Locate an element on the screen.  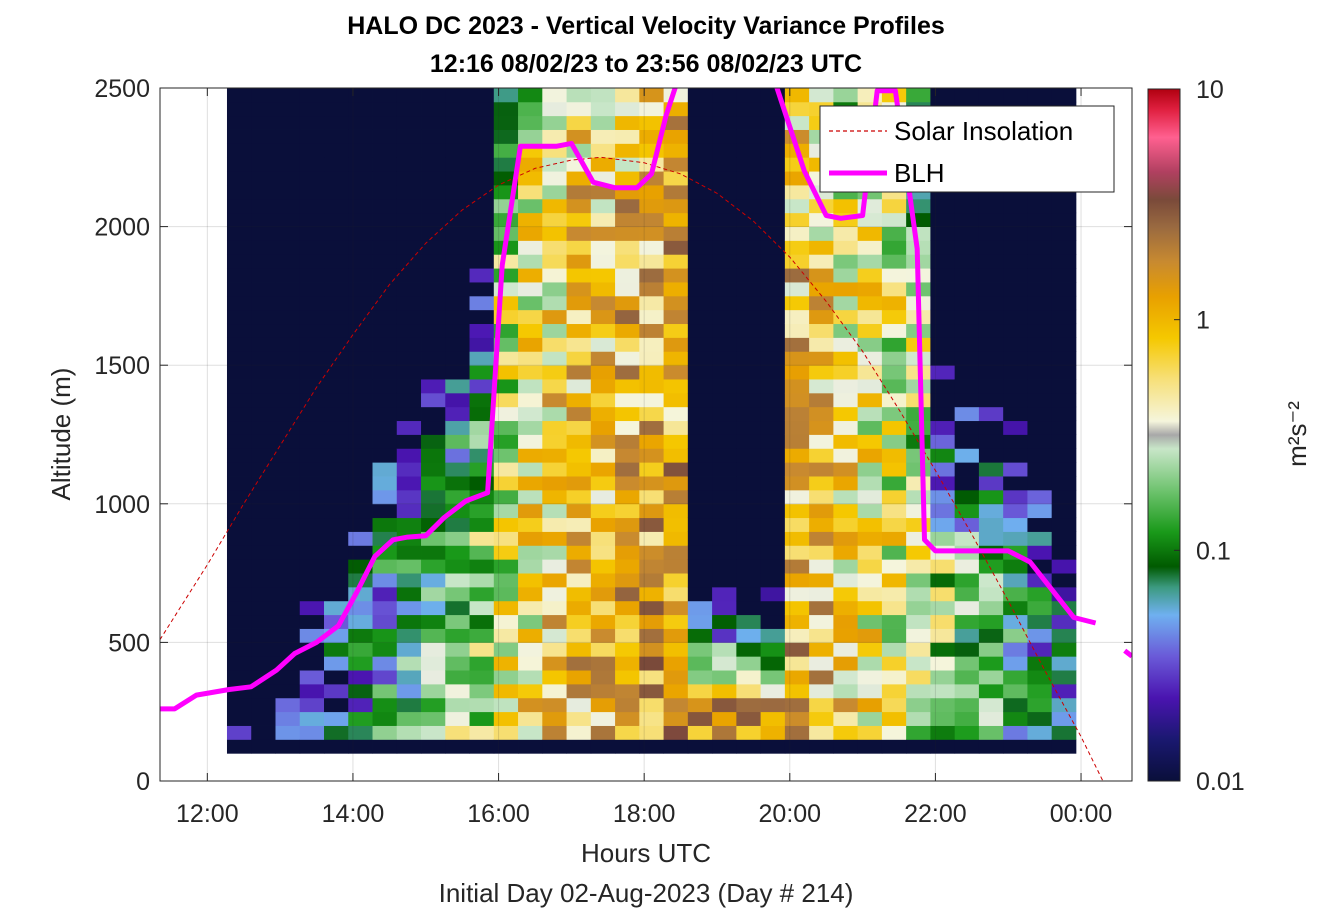
y-tick-label: 1000 is located at coordinates (122, 505).